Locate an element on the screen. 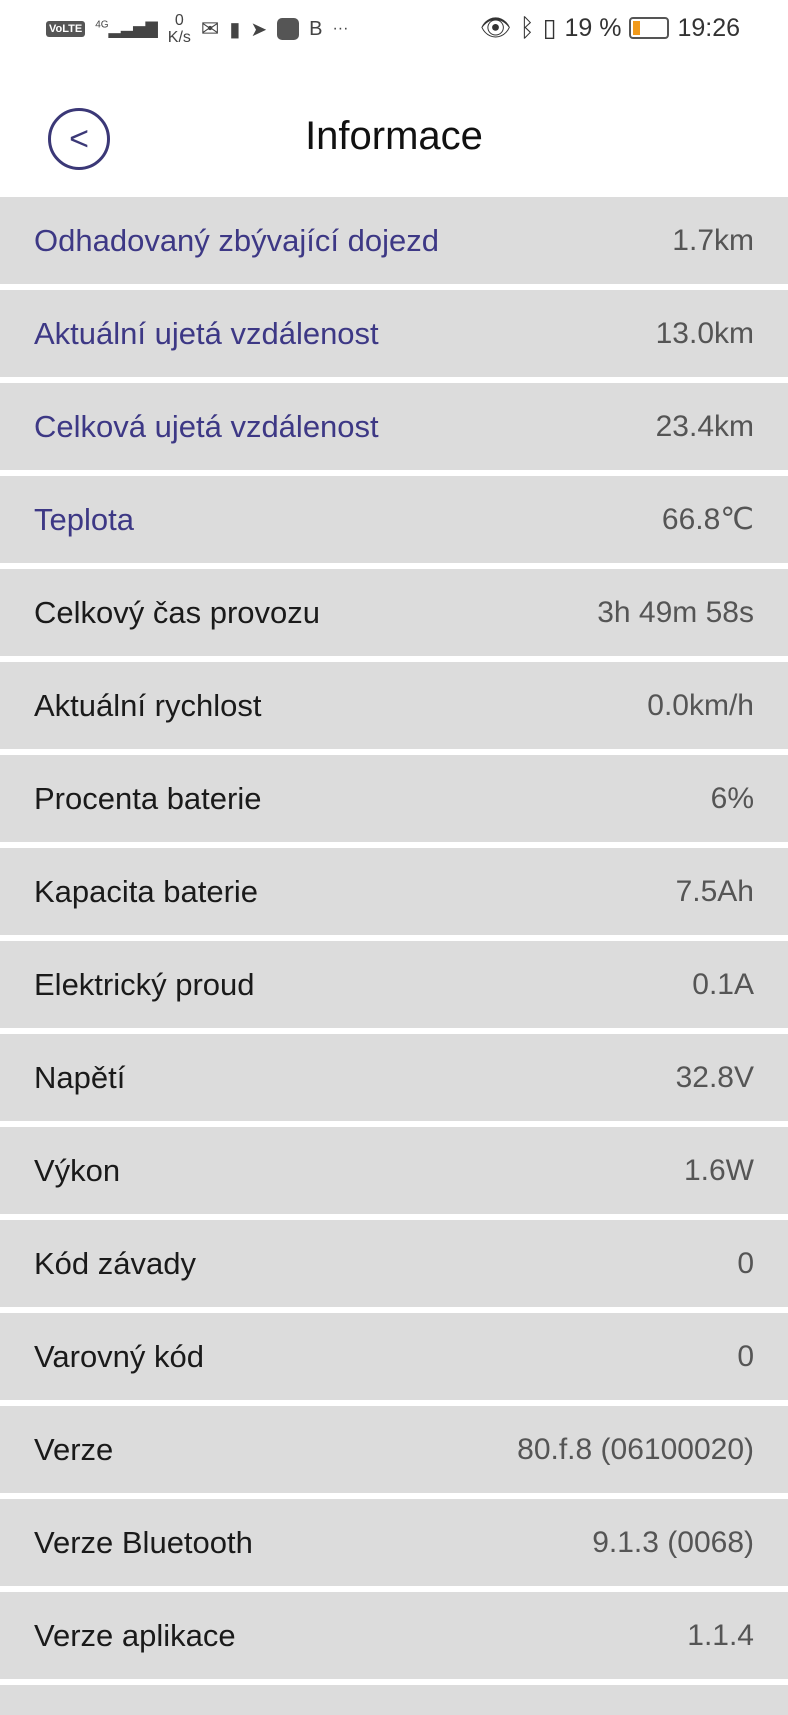 This screenshot has width=788, height=1715. list-item: Aktuální rychlost 0.0km/h is located at coordinates (394, 705).